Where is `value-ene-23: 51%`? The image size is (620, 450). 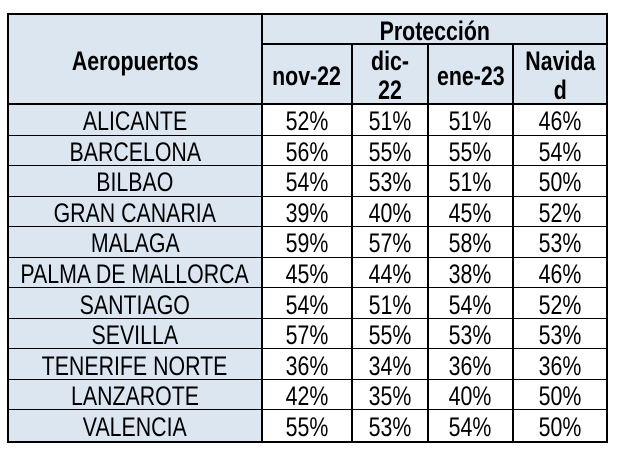 value-ene-23: 51% is located at coordinates (470, 121).